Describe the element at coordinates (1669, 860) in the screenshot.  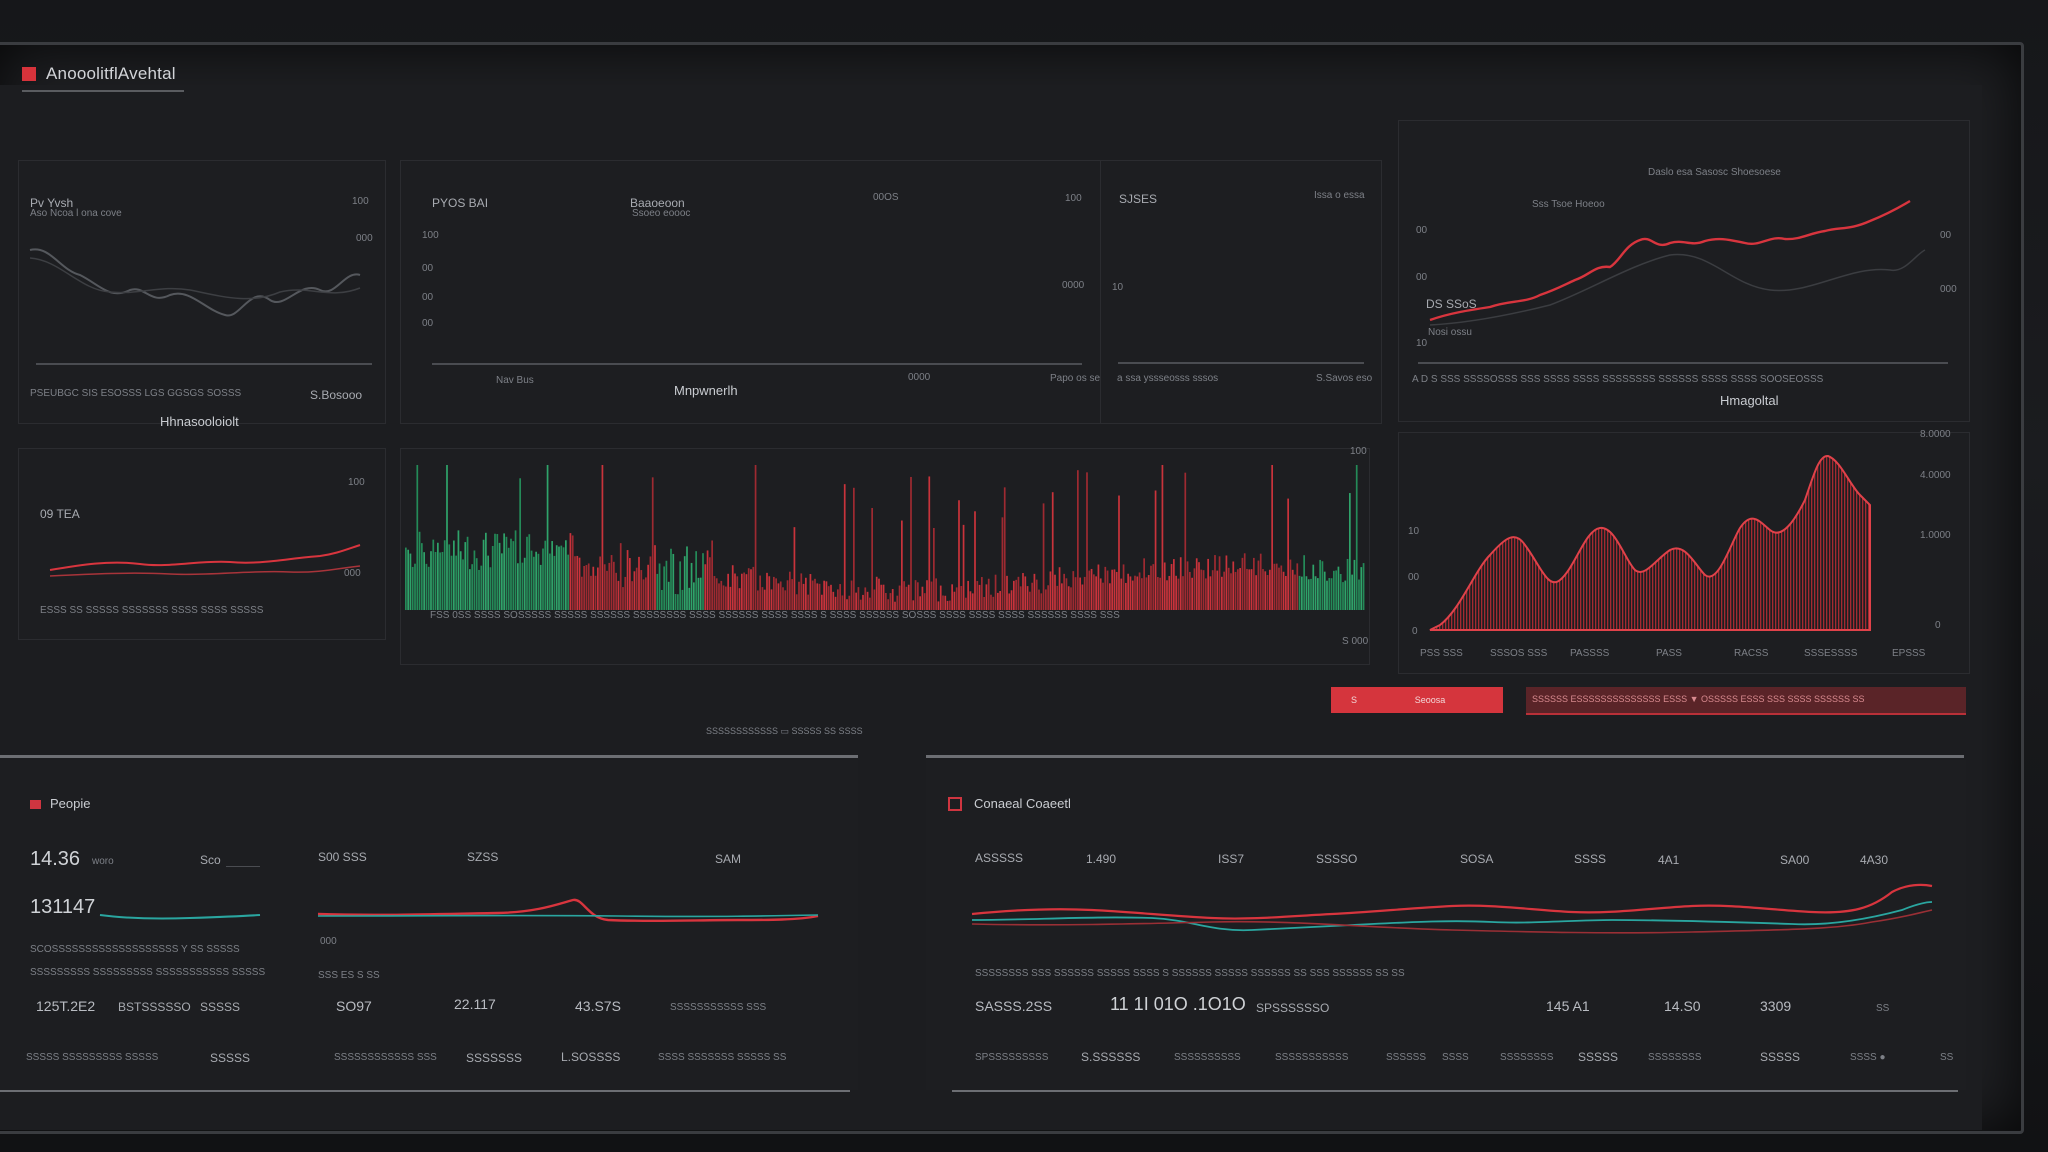
I see `conn-header-6: 4A1` at that location.